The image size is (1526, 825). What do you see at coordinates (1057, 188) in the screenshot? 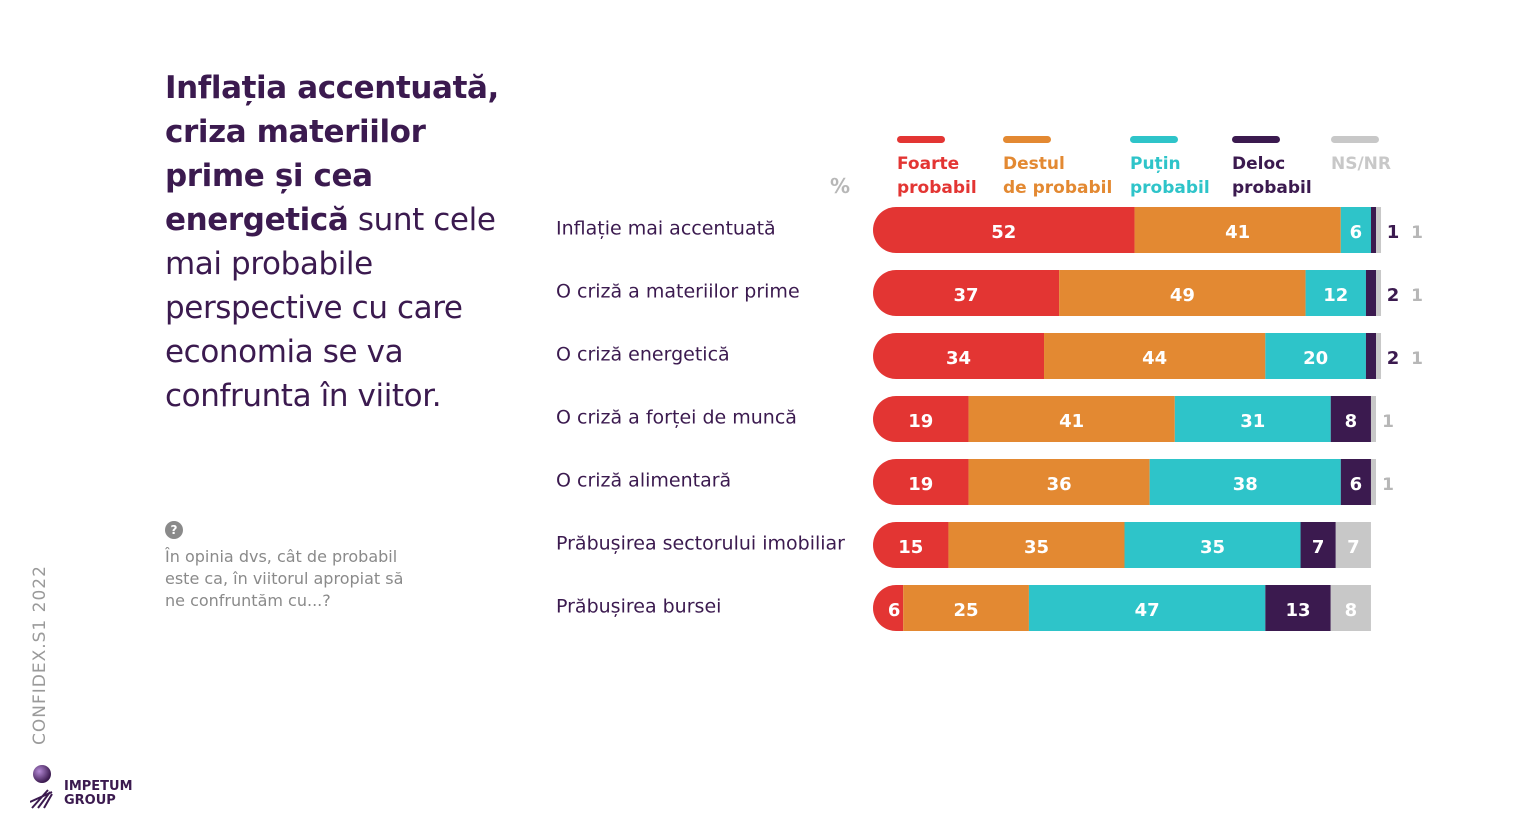
I see `legend-label-1-1: de probabil` at bounding box center [1057, 188].